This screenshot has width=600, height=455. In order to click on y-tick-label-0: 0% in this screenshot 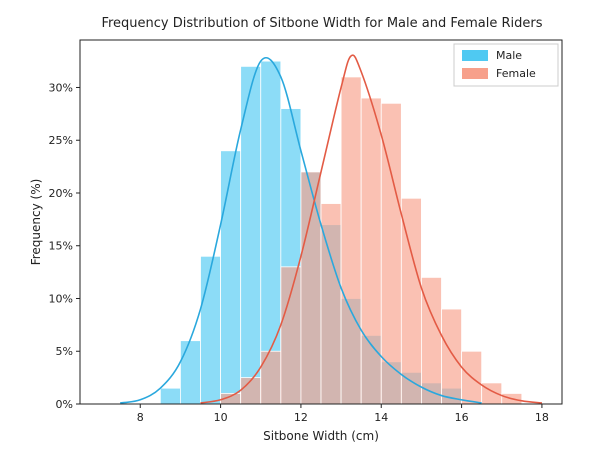, I will do `click(64, 404)`.